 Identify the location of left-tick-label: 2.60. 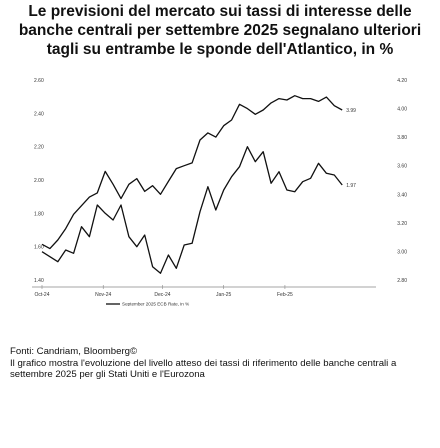
(39, 81).